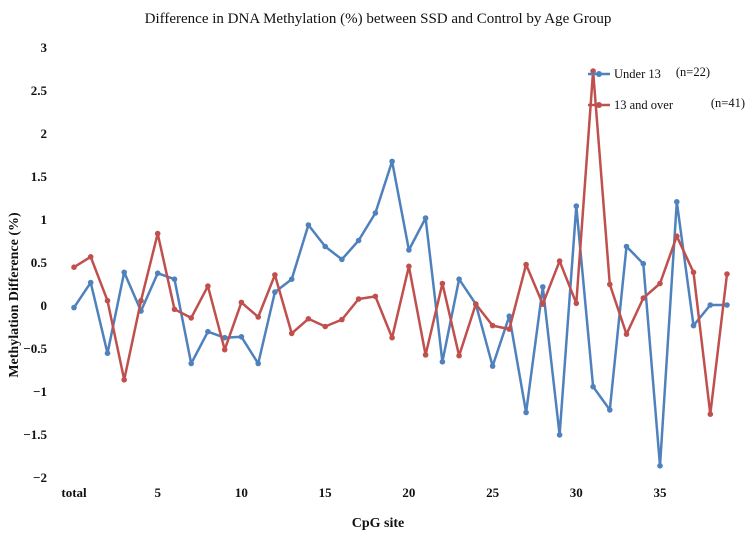 Image resolution: width=753 pixels, height=543 pixels. Describe the element at coordinates (644, 105) in the screenshot. I see `legend-label: 13 and over` at that location.